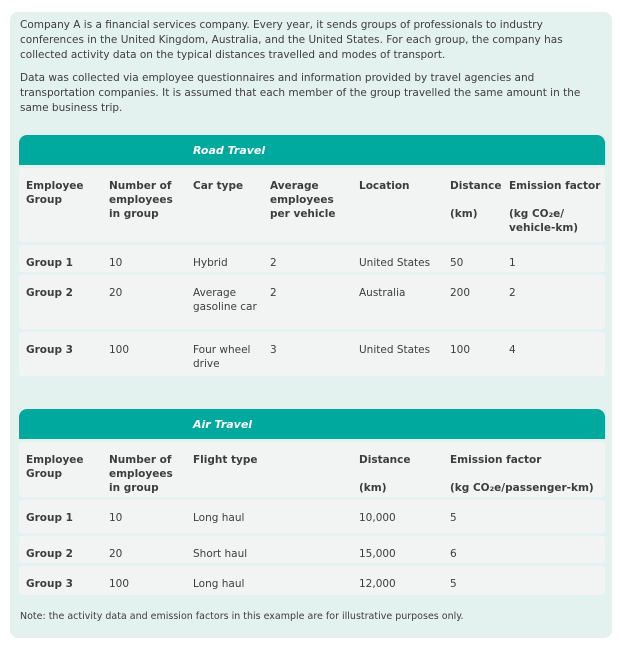 The width and height of the screenshot is (622, 650). What do you see at coordinates (382, 293) in the screenshot?
I see `table-cell: Australia` at bounding box center [382, 293].